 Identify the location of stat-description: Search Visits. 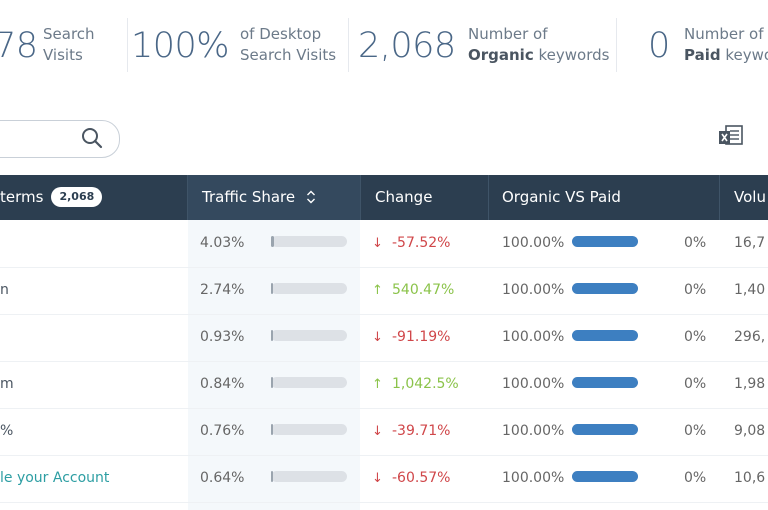
(69, 44).